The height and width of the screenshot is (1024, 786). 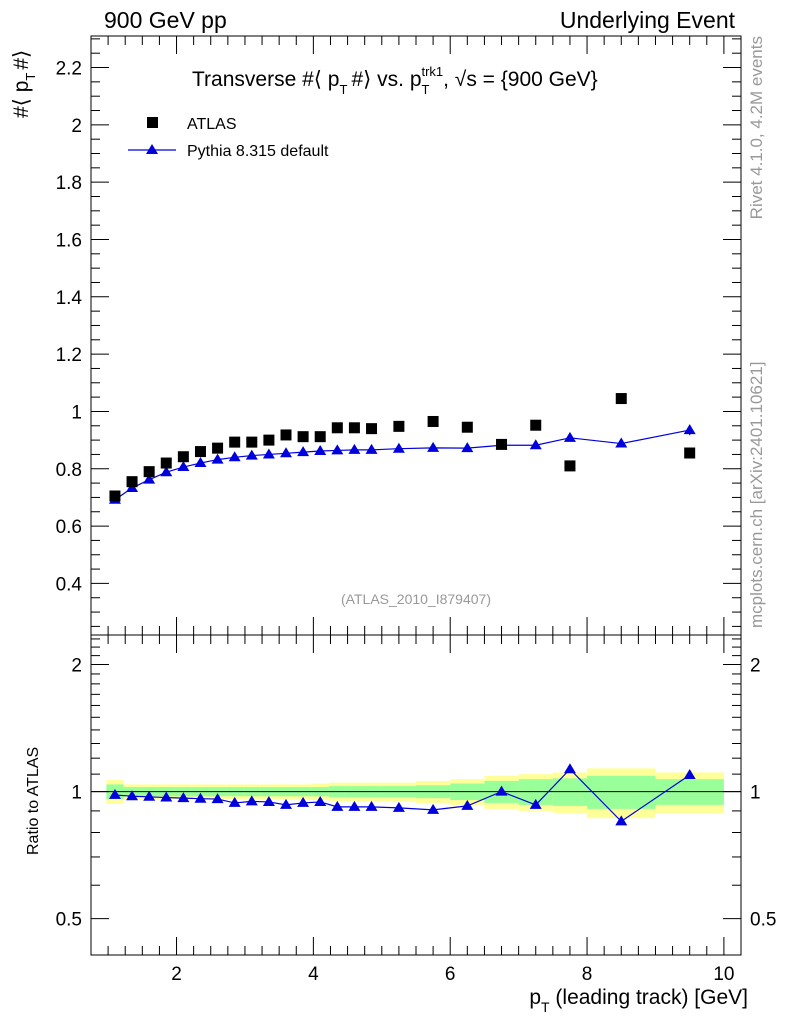 What do you see at coordinates (152, 122) in the screenshot?
I see `legend-atlas-marker` at bounding box center [152, 122].